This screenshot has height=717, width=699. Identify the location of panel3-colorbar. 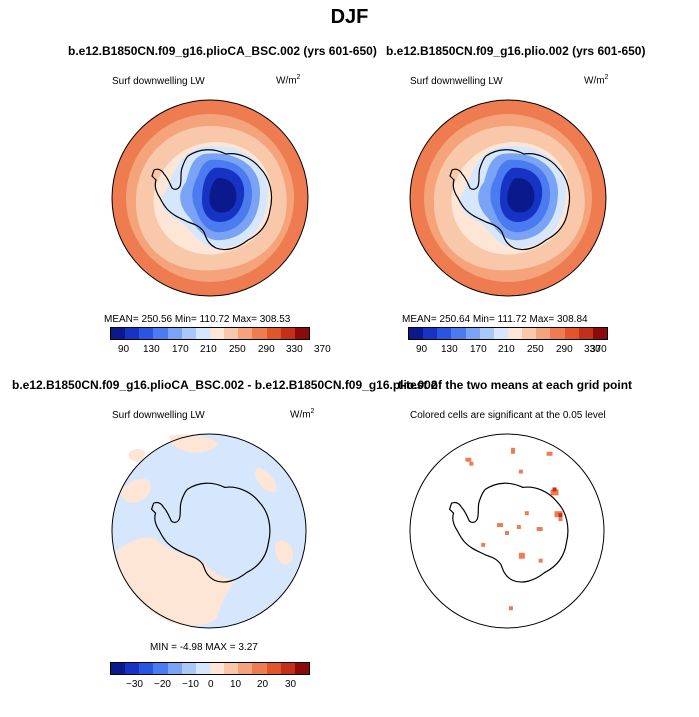
(210, 668).